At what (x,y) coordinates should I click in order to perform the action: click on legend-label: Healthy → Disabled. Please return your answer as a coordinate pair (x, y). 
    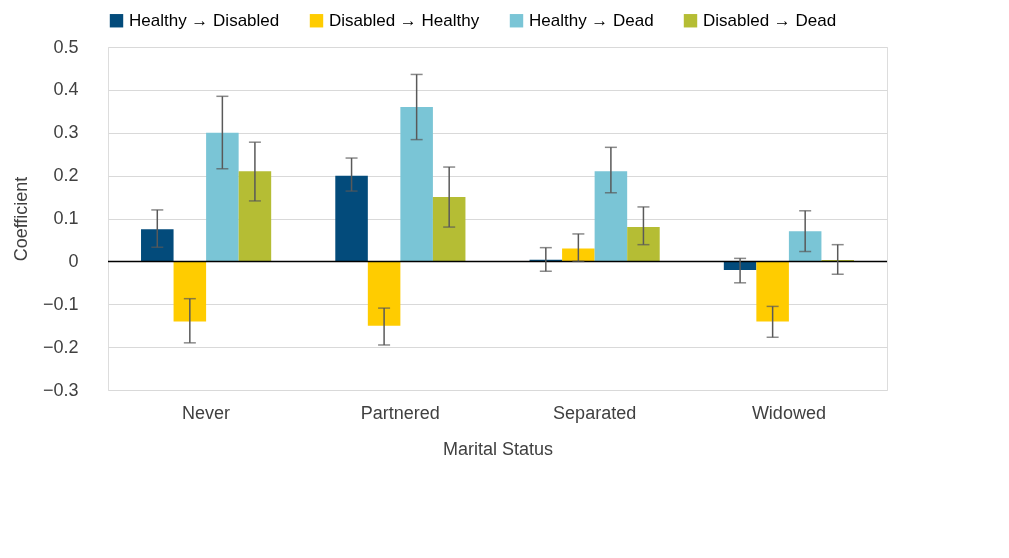
    Looking at the image, I should click on (204, 20).